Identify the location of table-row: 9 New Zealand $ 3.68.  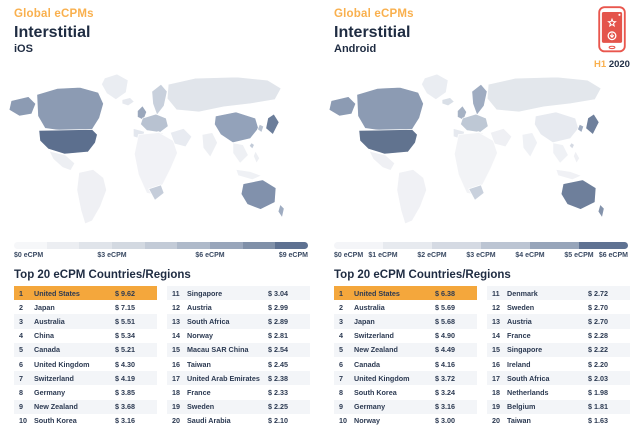
(85, 406).